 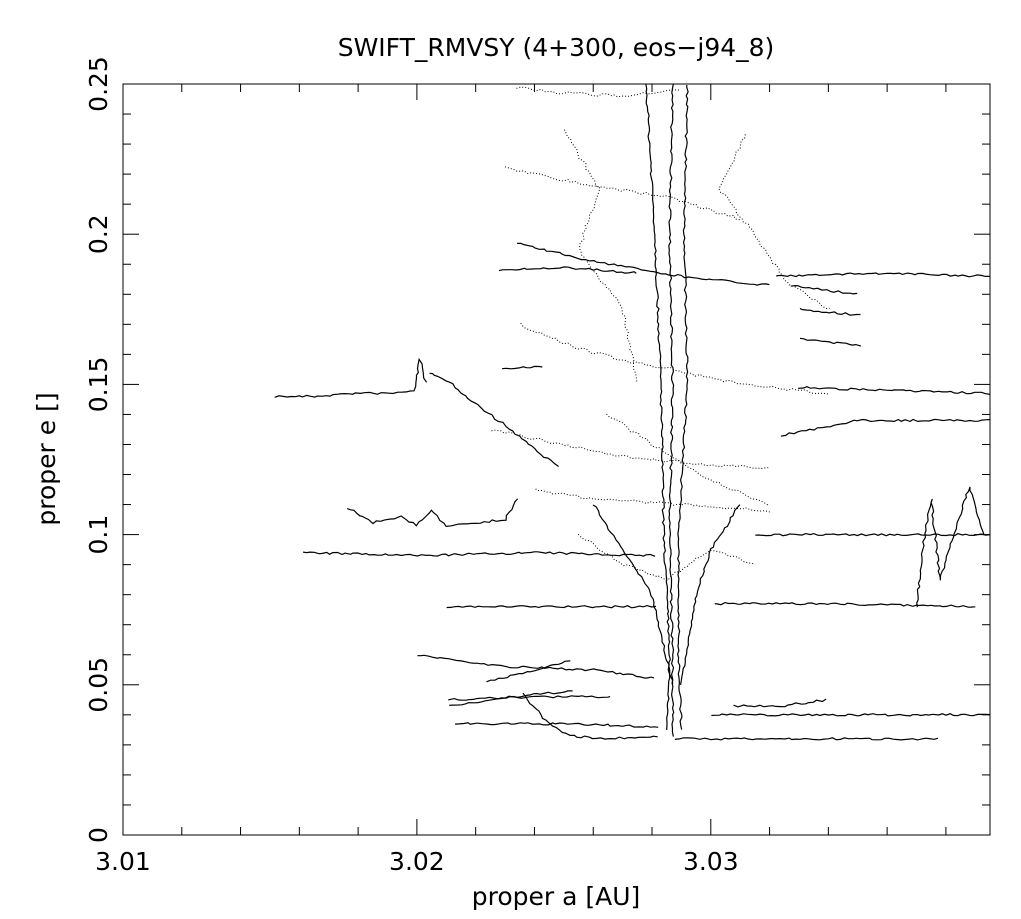 What do you see at coordinates (556, 896) in the screenshot?
I see `x-axis-label: proper a [AU]` at bounding box center [556, 896].